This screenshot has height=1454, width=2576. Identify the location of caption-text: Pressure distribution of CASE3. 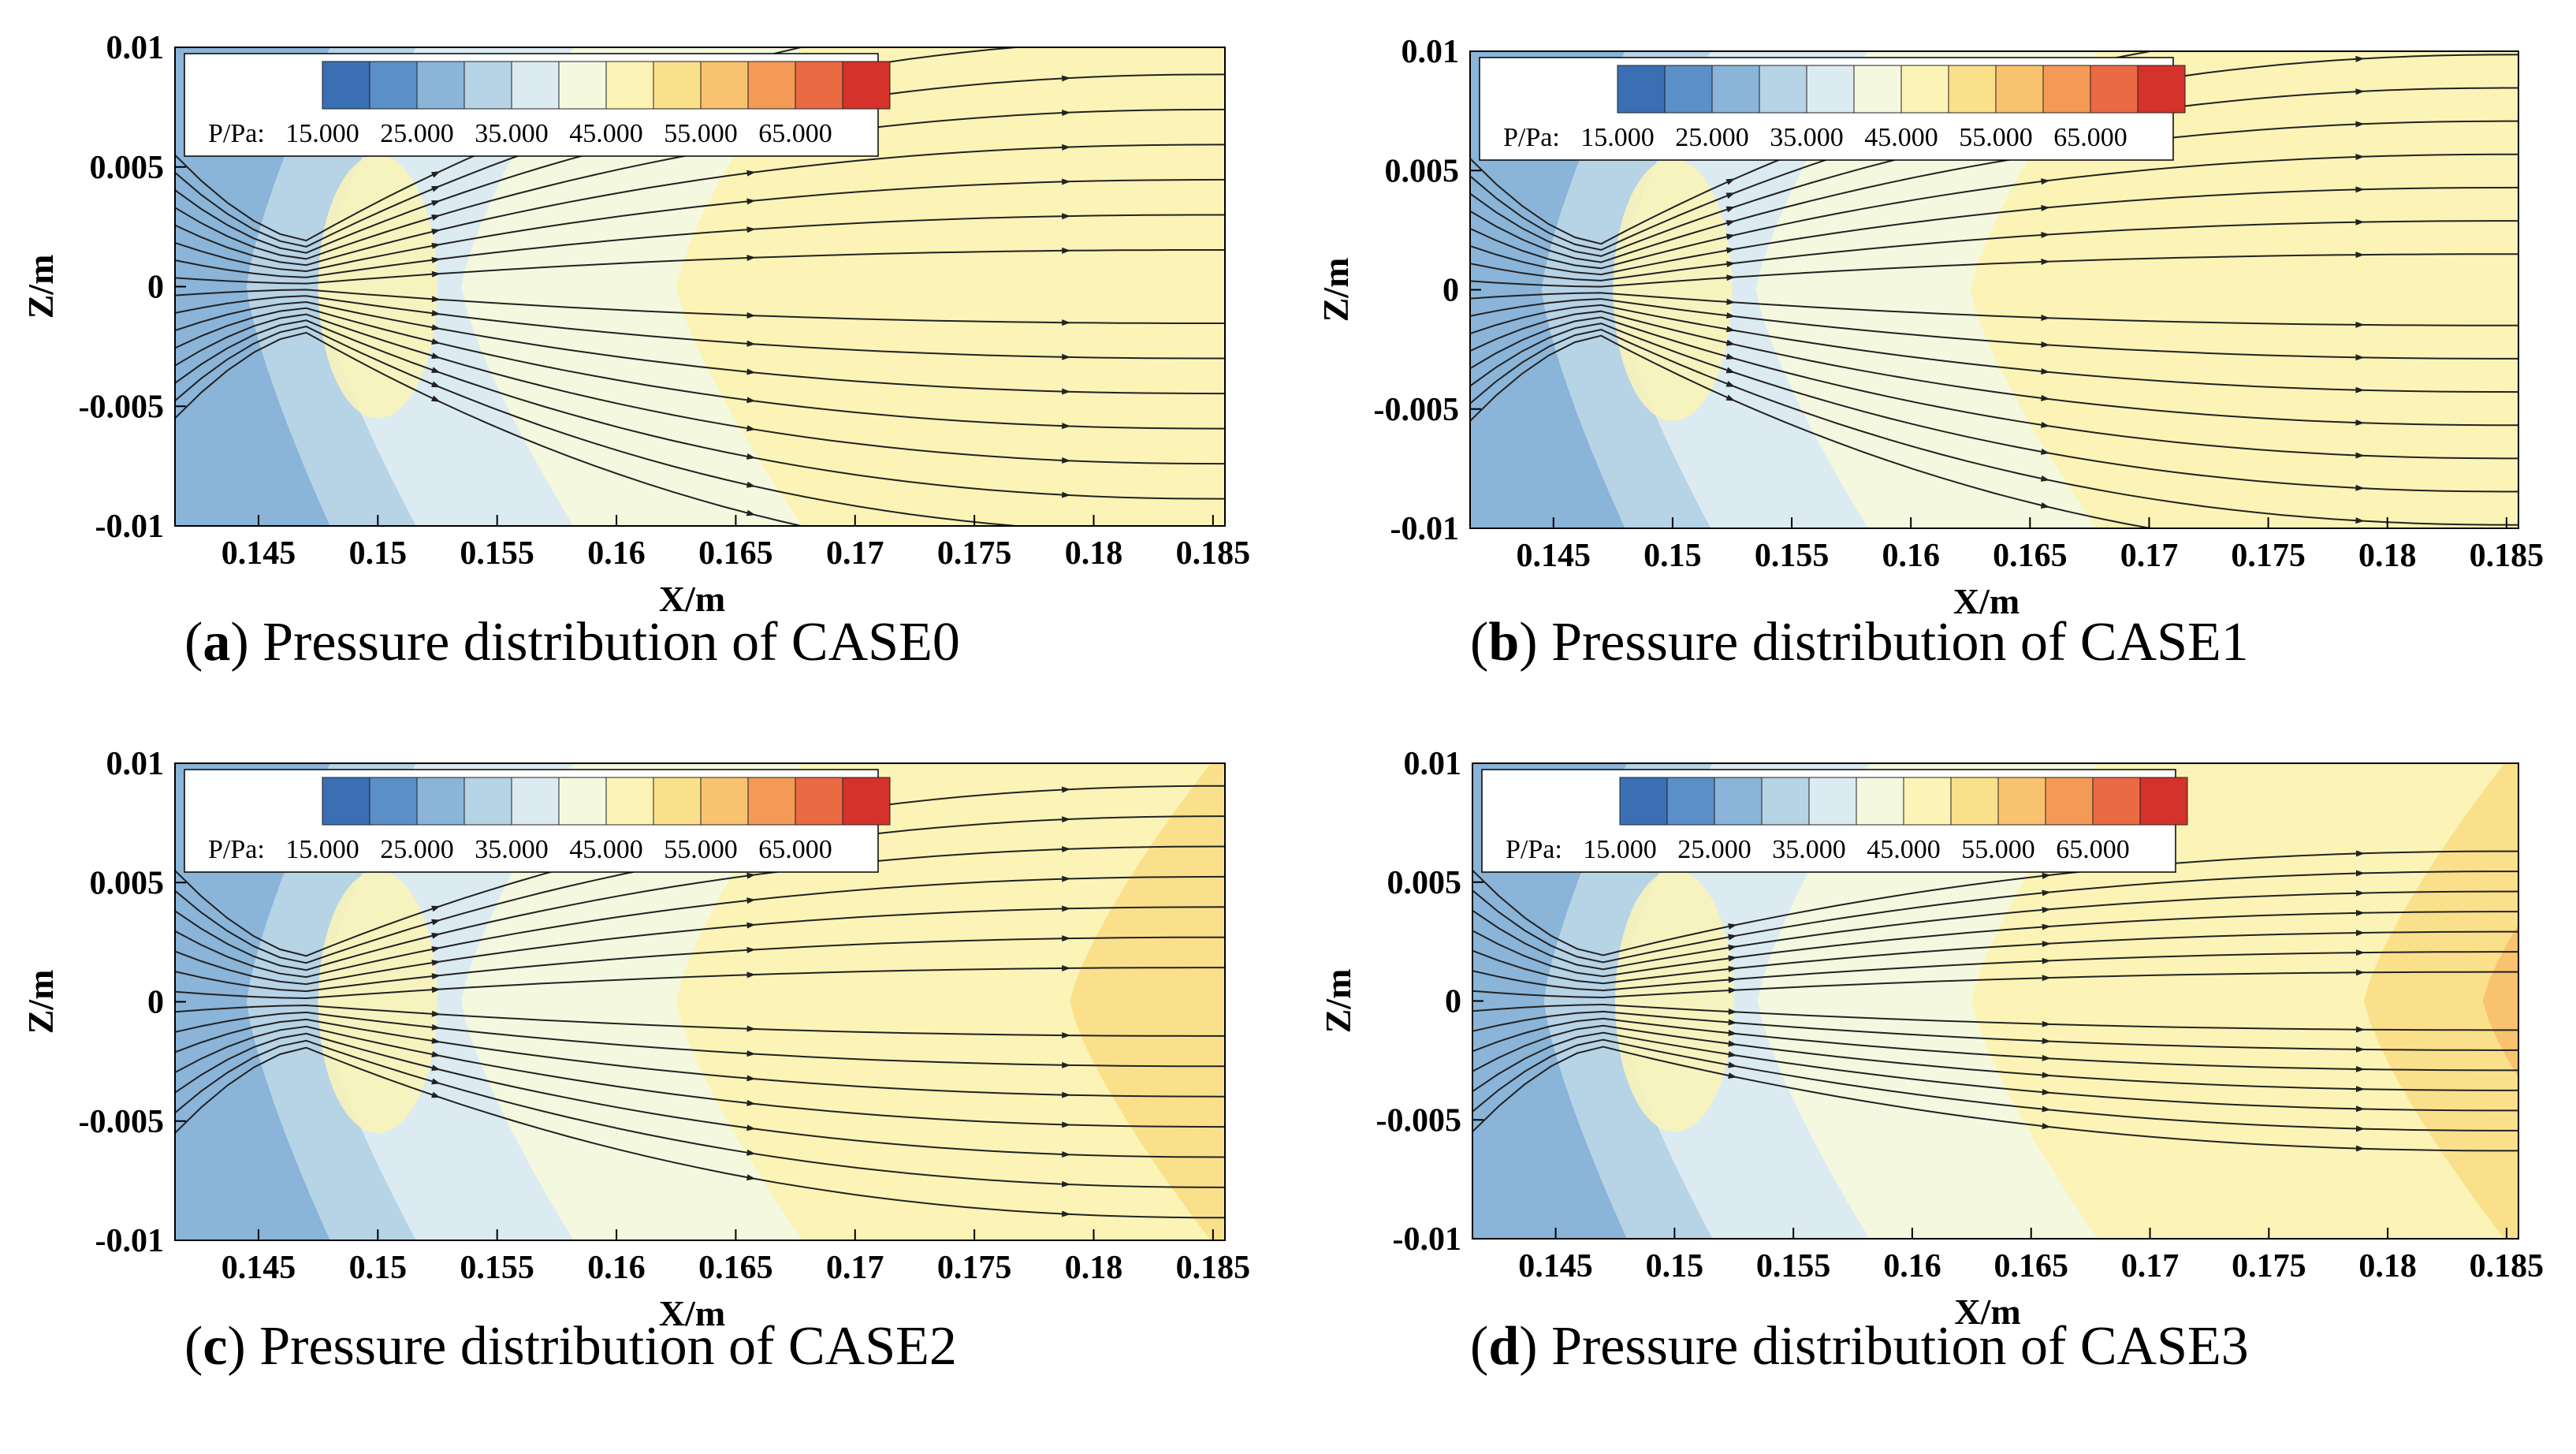
(1893, 1346).